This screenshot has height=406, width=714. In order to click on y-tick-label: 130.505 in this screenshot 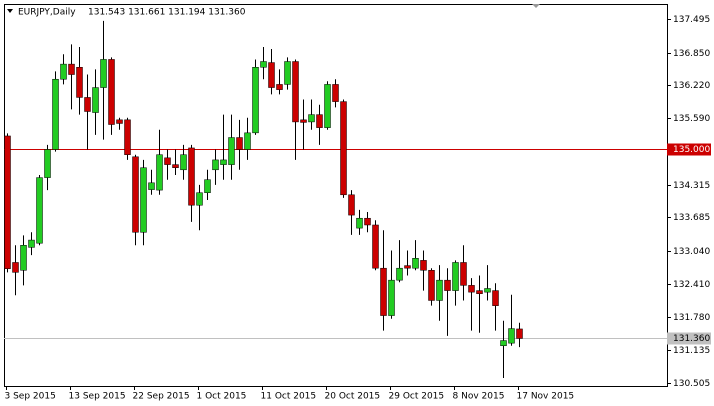, I will do `click(691, 384)`.